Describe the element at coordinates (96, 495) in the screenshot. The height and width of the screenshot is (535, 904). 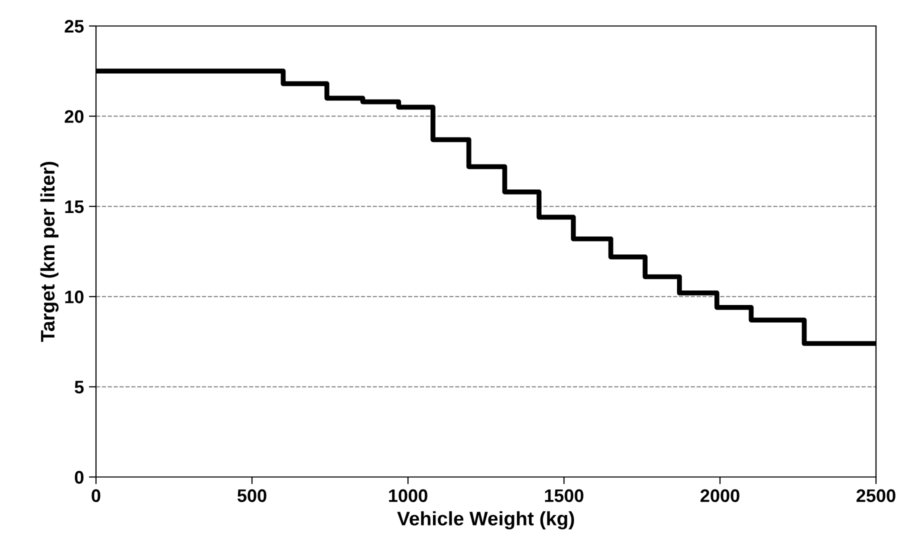
I see `x-tick-label: 0` at that location.